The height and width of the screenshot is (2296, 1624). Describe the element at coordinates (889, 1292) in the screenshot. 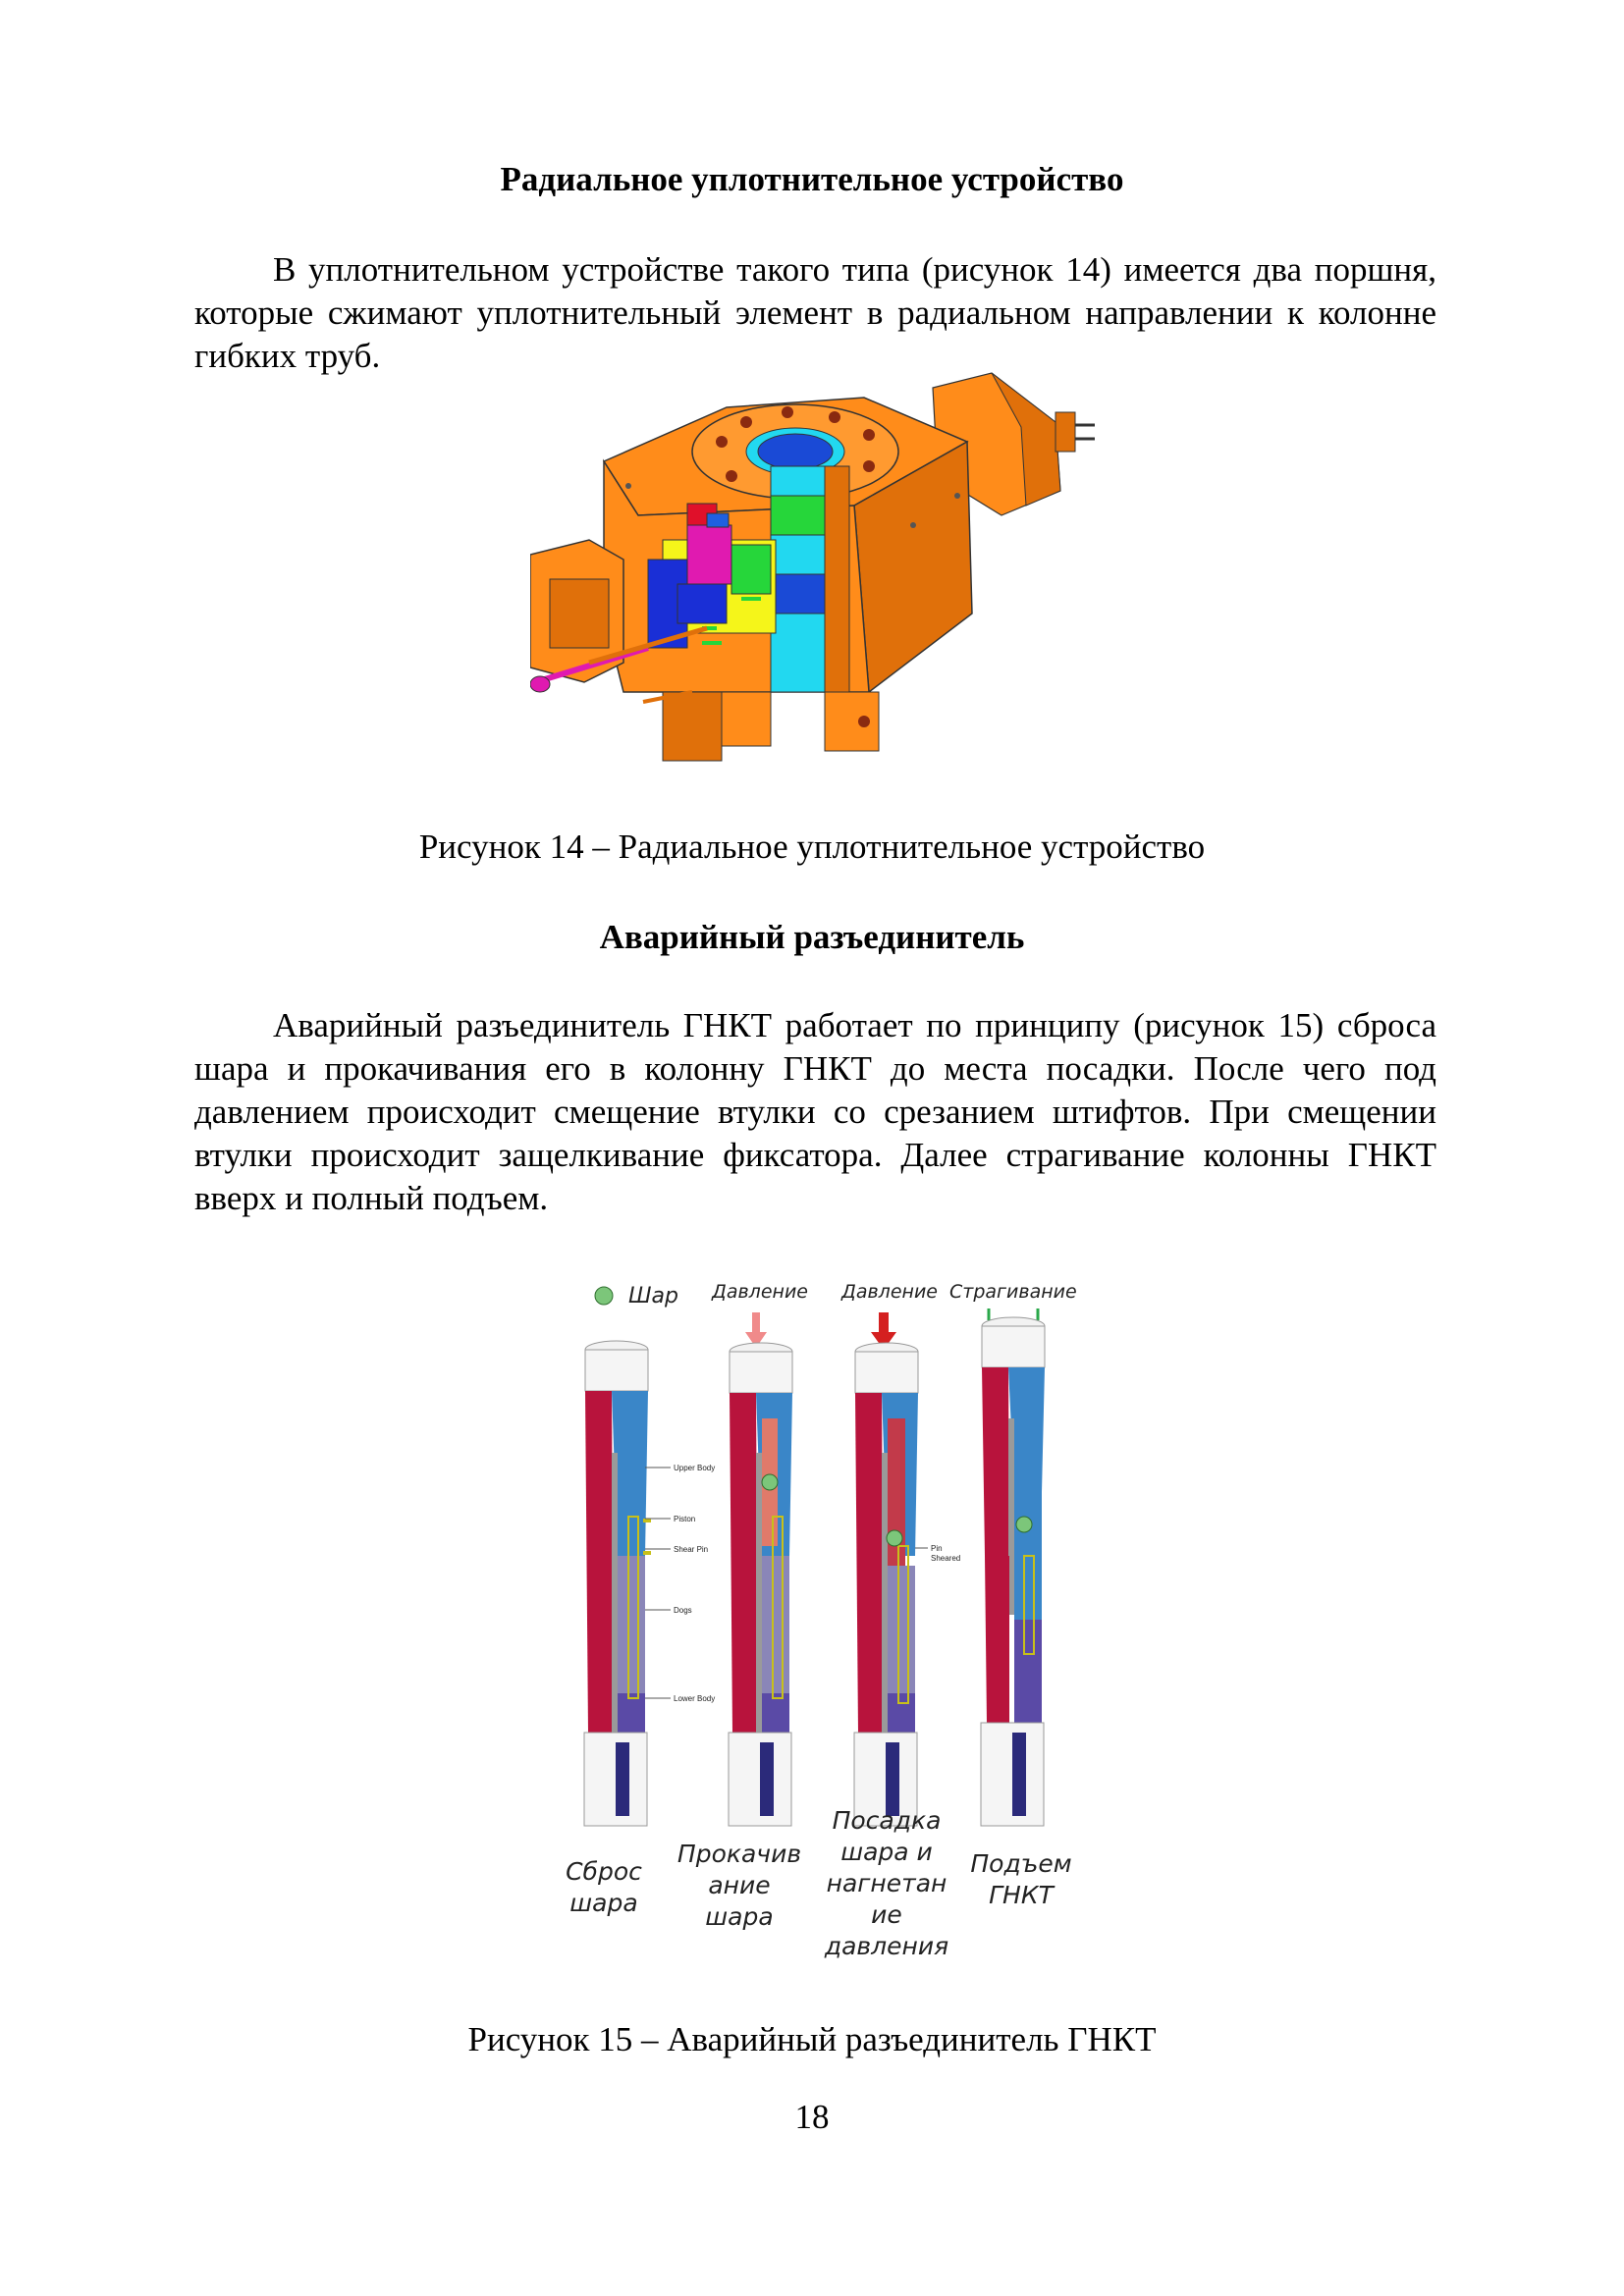

I see `label-pressure-2: Давление` at that location.